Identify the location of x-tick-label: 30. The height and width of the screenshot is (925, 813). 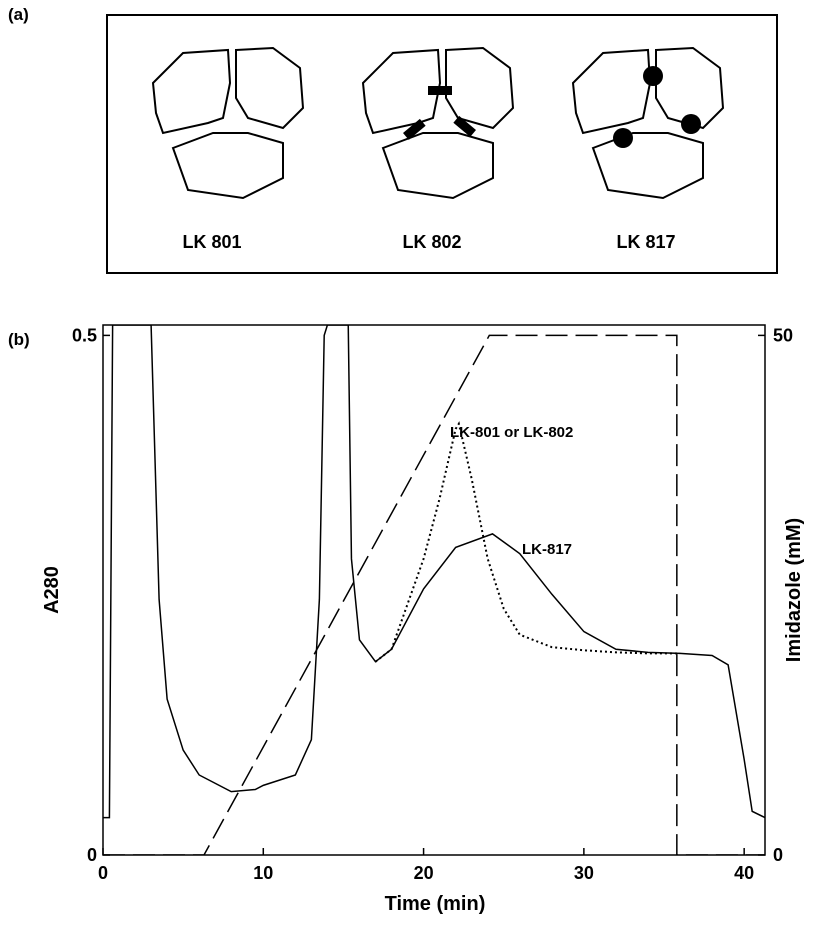
(584, 873).